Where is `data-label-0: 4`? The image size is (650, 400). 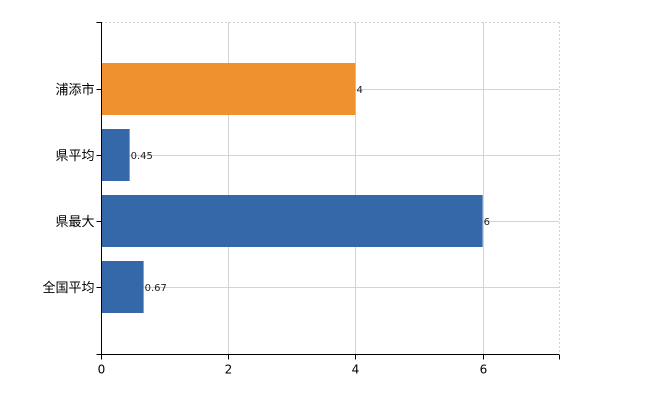 data-label-0: 4 is located at coordinates (359, 90).